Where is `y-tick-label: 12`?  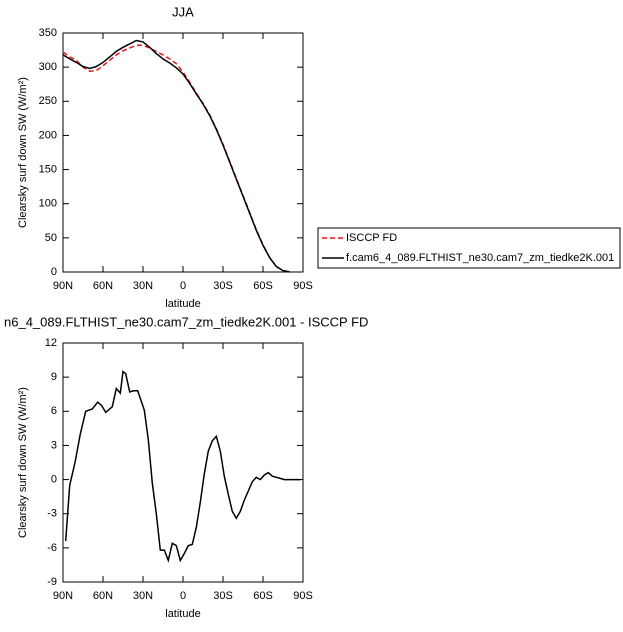 y-tick-label: 12 is located at coordinates (51, 343).